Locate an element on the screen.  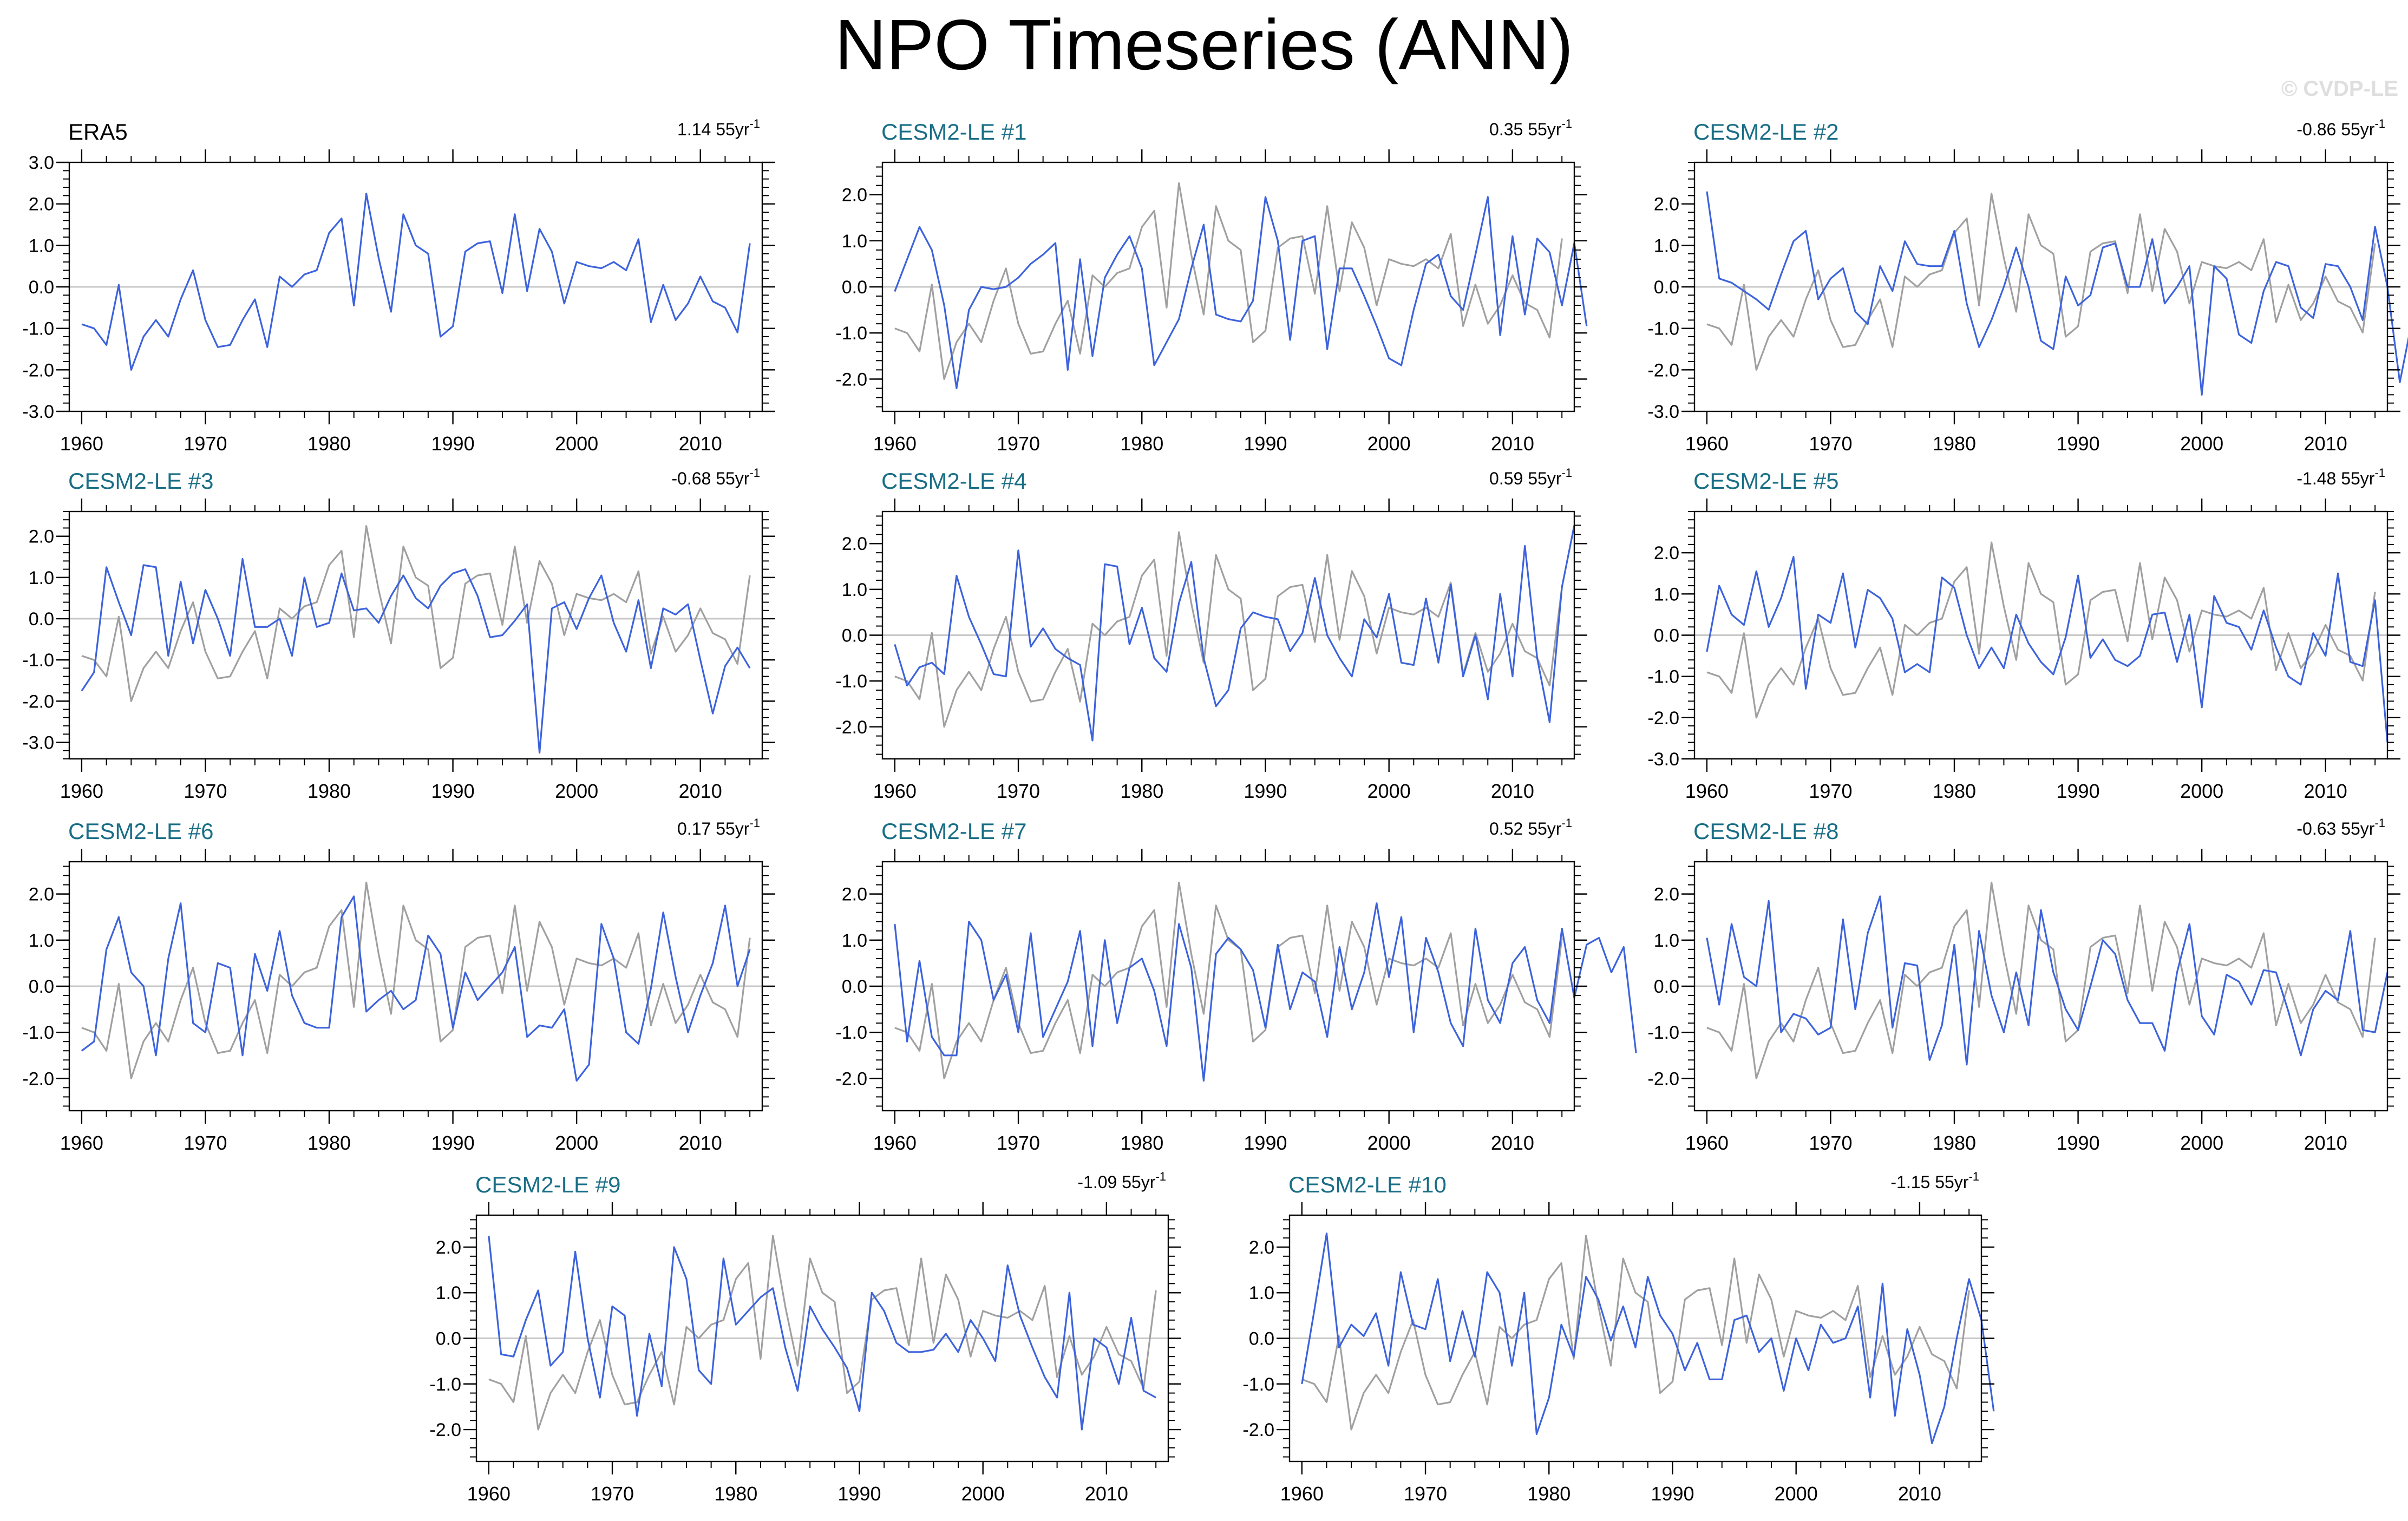
trend-label: 1.14 55yr-1 is located at coordinates (718, 128).